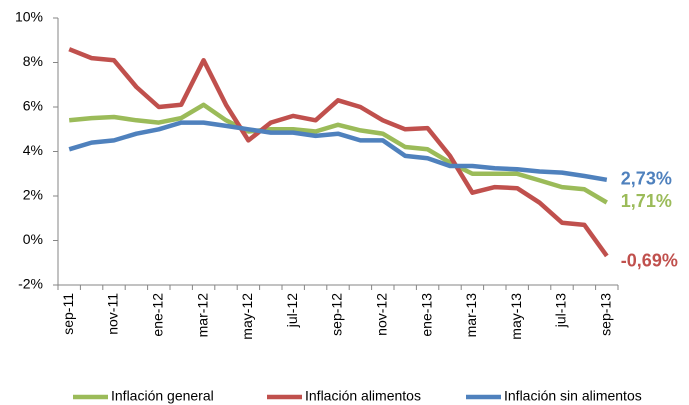 The image size is (689, 405). I want to click on legend-label: Inflación alimentos, so click(363, 396).